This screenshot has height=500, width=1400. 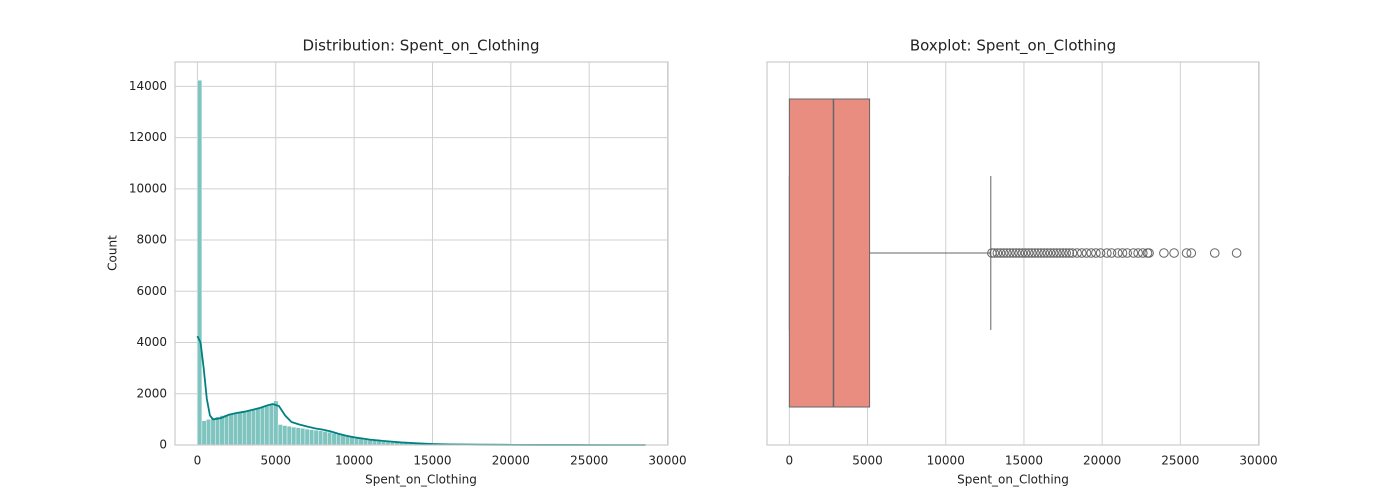 What do you see at coordinates (1013, 480) in the screenshot?
I see `x-axis-label: Spent_on_Clothing` at bounding box center [1013, 480].